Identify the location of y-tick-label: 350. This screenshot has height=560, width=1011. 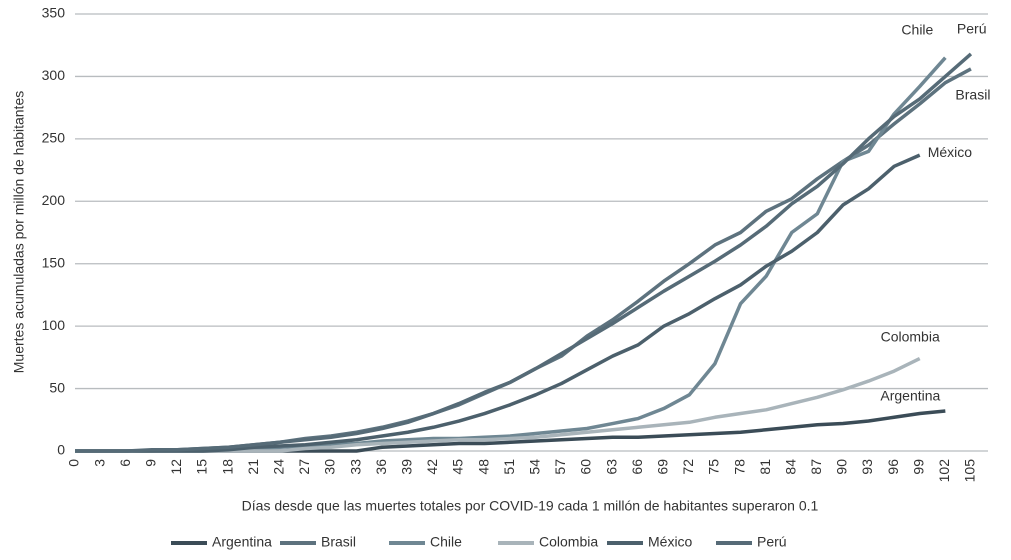
(54, 13).